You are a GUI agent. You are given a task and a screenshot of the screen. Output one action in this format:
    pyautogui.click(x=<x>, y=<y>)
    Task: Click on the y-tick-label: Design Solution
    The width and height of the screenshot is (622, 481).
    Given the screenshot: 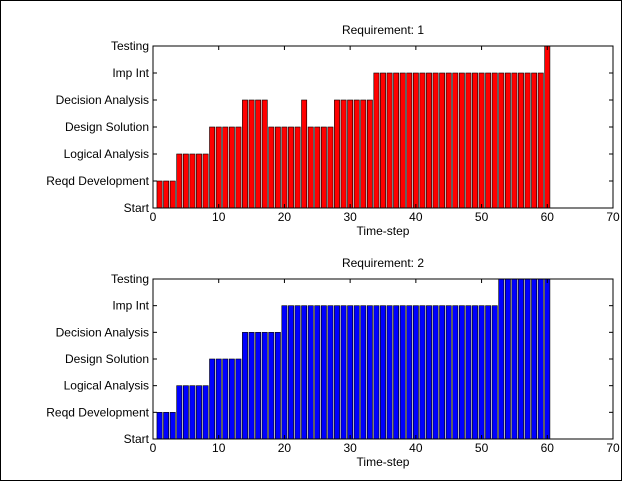 What is the action you would take?
    pyautogui.click(x=107, y=359)
    